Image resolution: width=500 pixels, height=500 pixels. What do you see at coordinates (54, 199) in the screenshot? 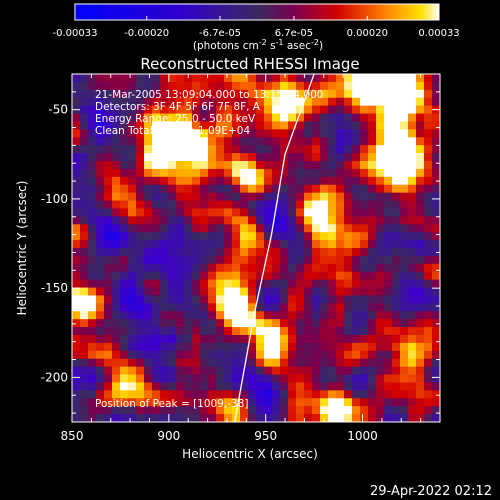
I see `y-tick-label: -100` at bounding box center [54, 199].